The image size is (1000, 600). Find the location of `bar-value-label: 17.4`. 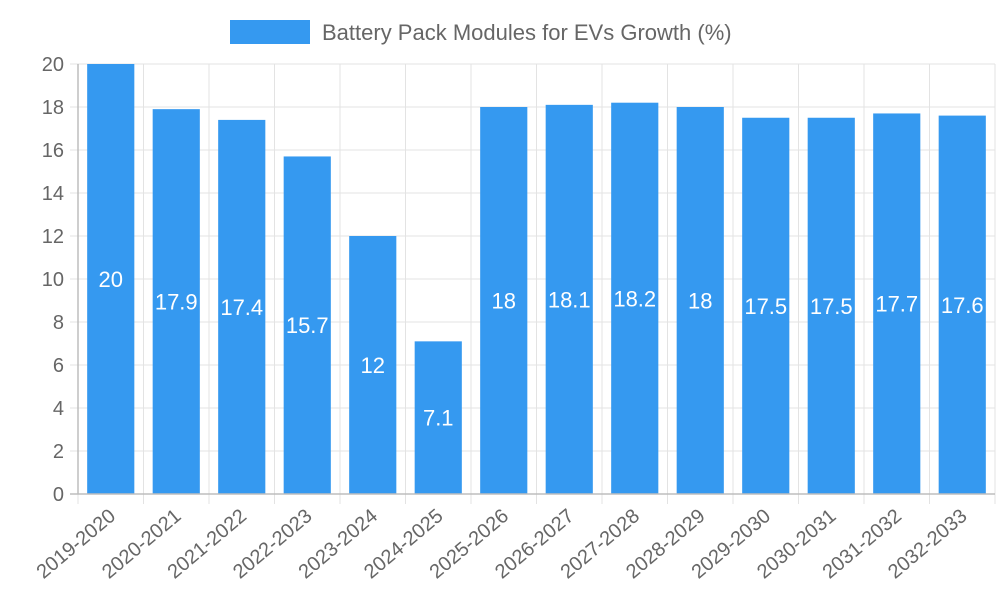

bar-value-label: 17.4 is located at coordinates (241, 307).